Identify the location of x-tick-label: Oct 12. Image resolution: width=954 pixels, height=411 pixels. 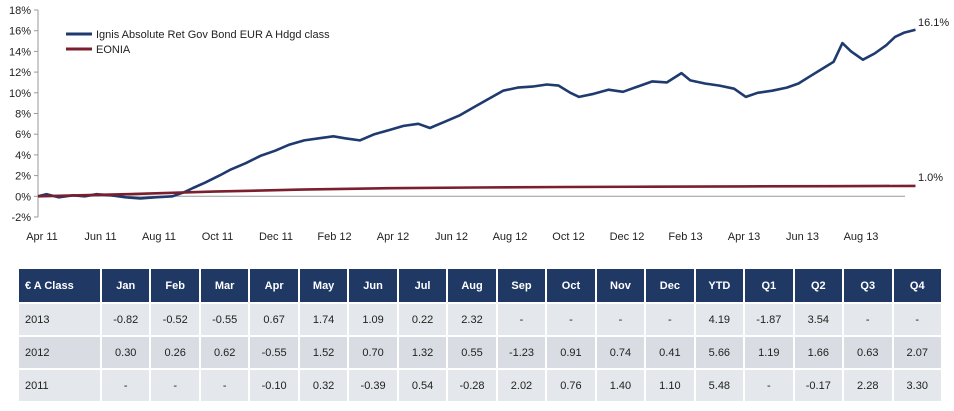
(568, 237).